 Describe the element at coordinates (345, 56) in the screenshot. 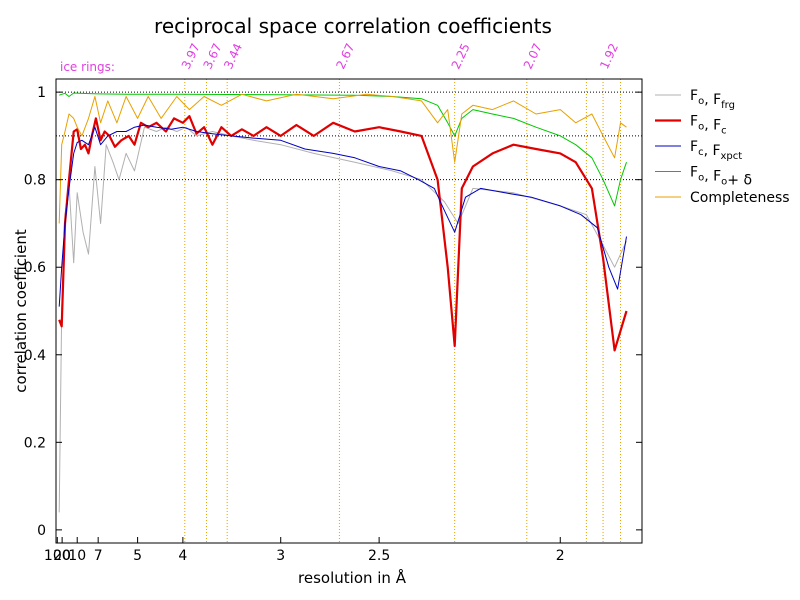

I see `ice-ring-label: 2.67` at that location.